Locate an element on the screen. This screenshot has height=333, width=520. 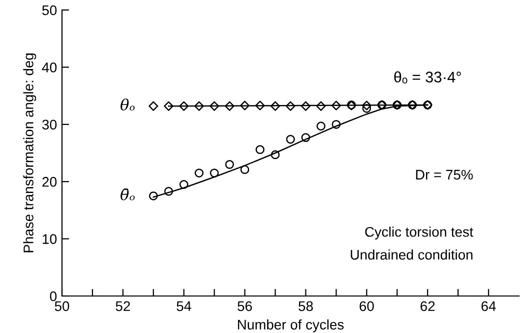
series-label: θₒ is located at coordinates (127, 104).